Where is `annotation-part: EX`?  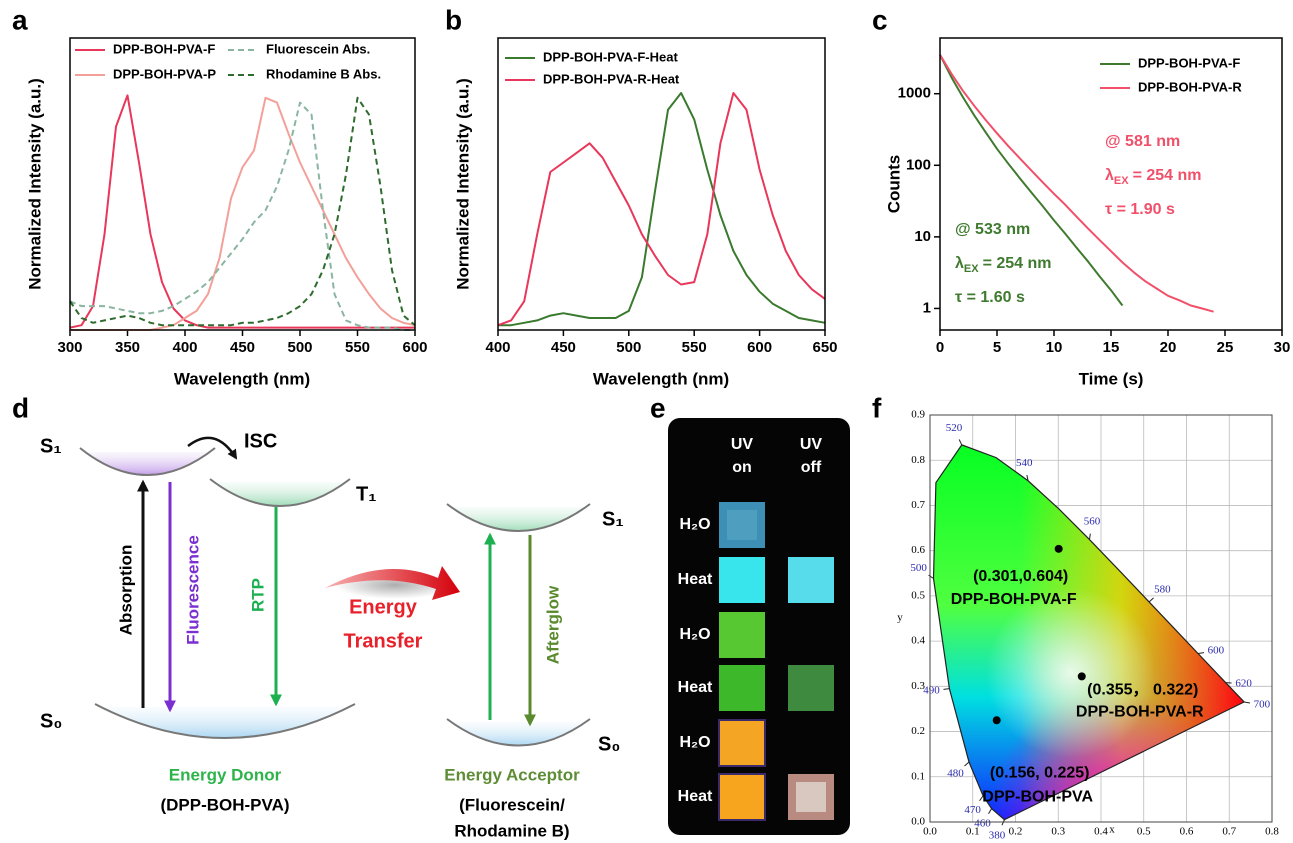
annotation-part: EX is located at coordinates (971, 269).